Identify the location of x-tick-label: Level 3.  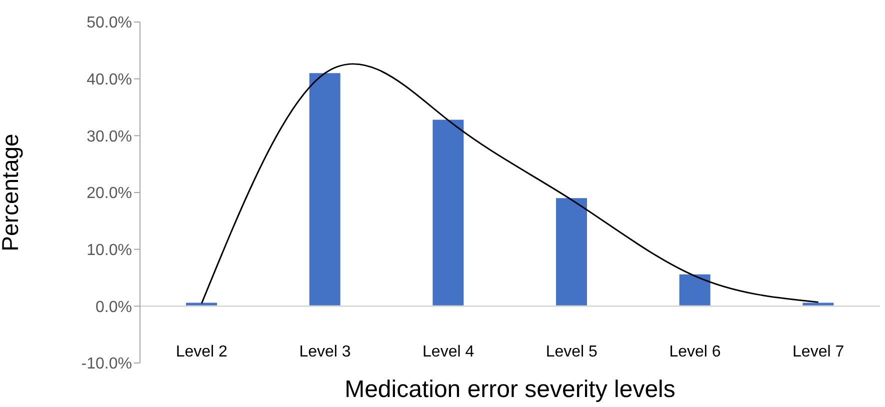
(325, 351).